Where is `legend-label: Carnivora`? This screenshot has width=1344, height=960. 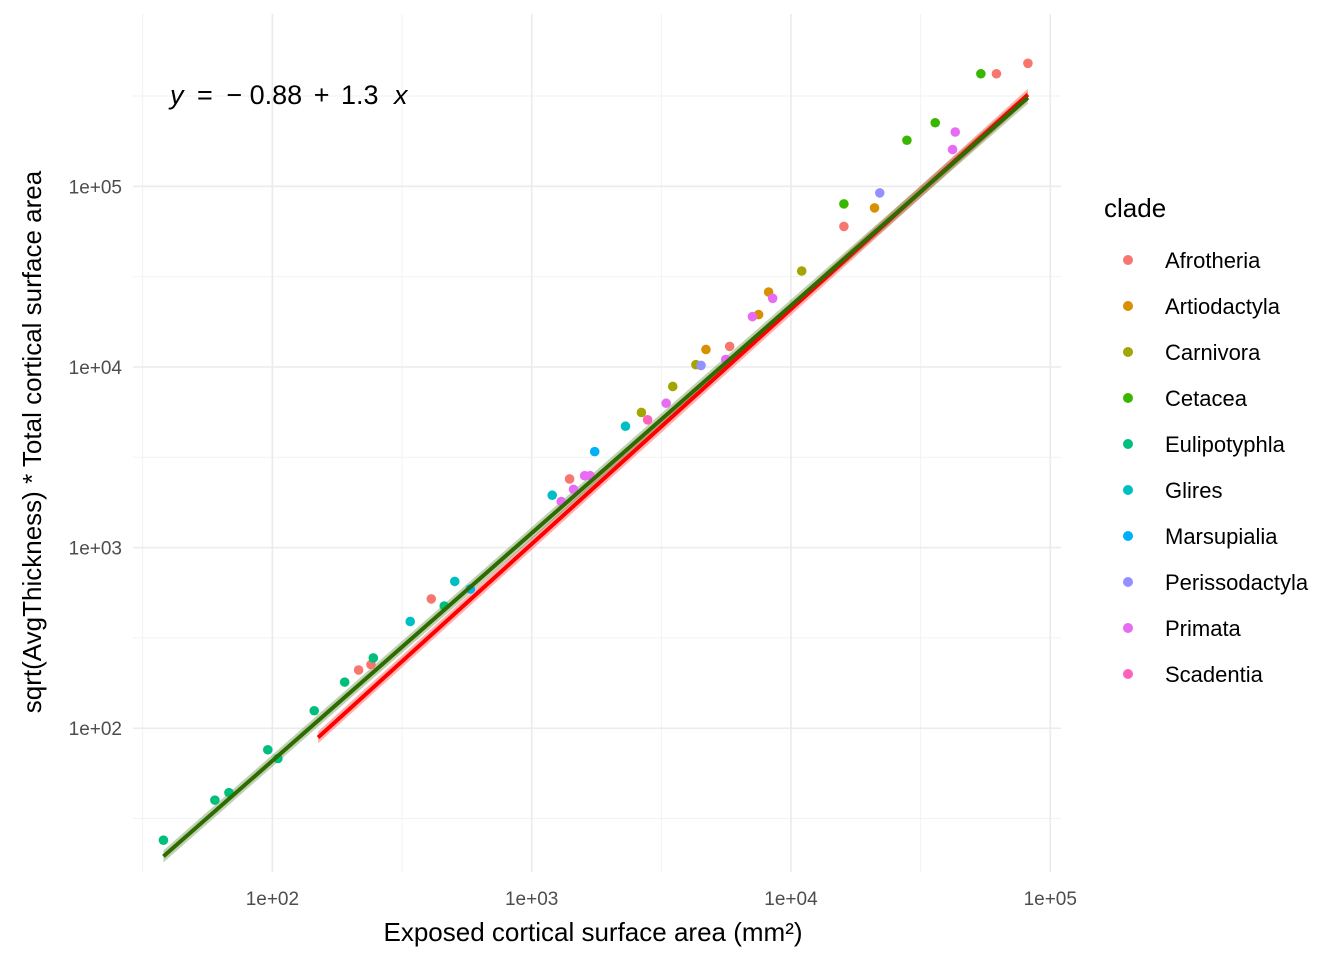
legend-label: Carnivora is located at coordinates (1213, 352).